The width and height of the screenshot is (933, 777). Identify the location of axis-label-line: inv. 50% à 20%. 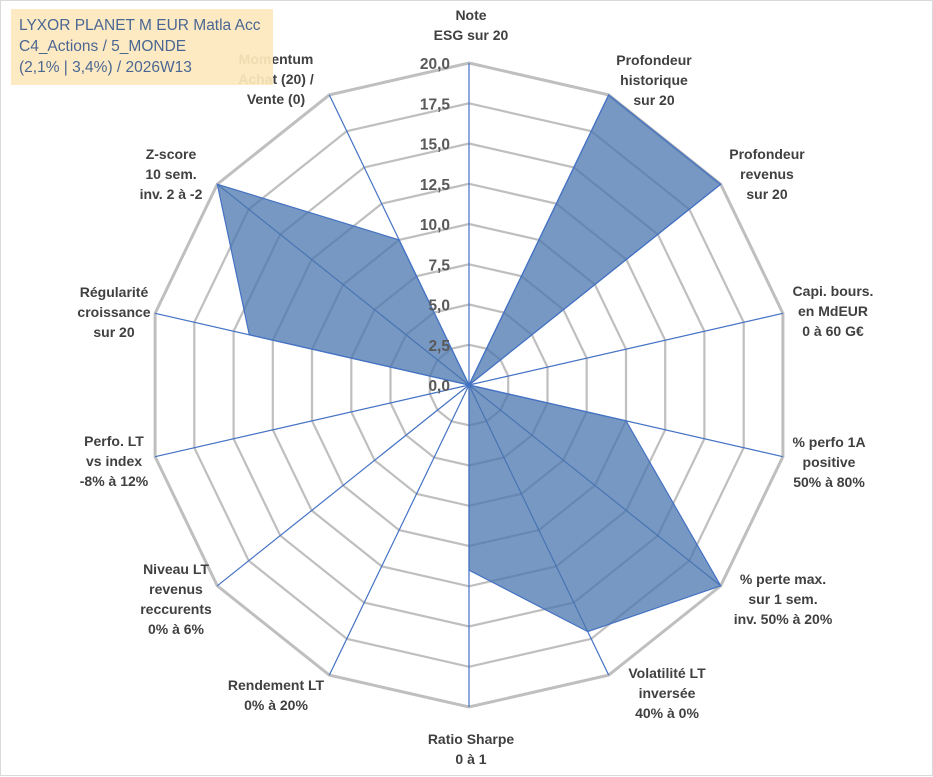
(783, 619).